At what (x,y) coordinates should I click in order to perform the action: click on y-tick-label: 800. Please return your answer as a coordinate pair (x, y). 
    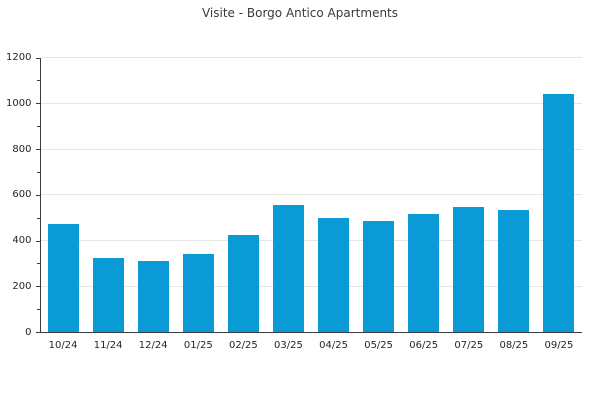
    Looking at the image, I should click on (22, 149).